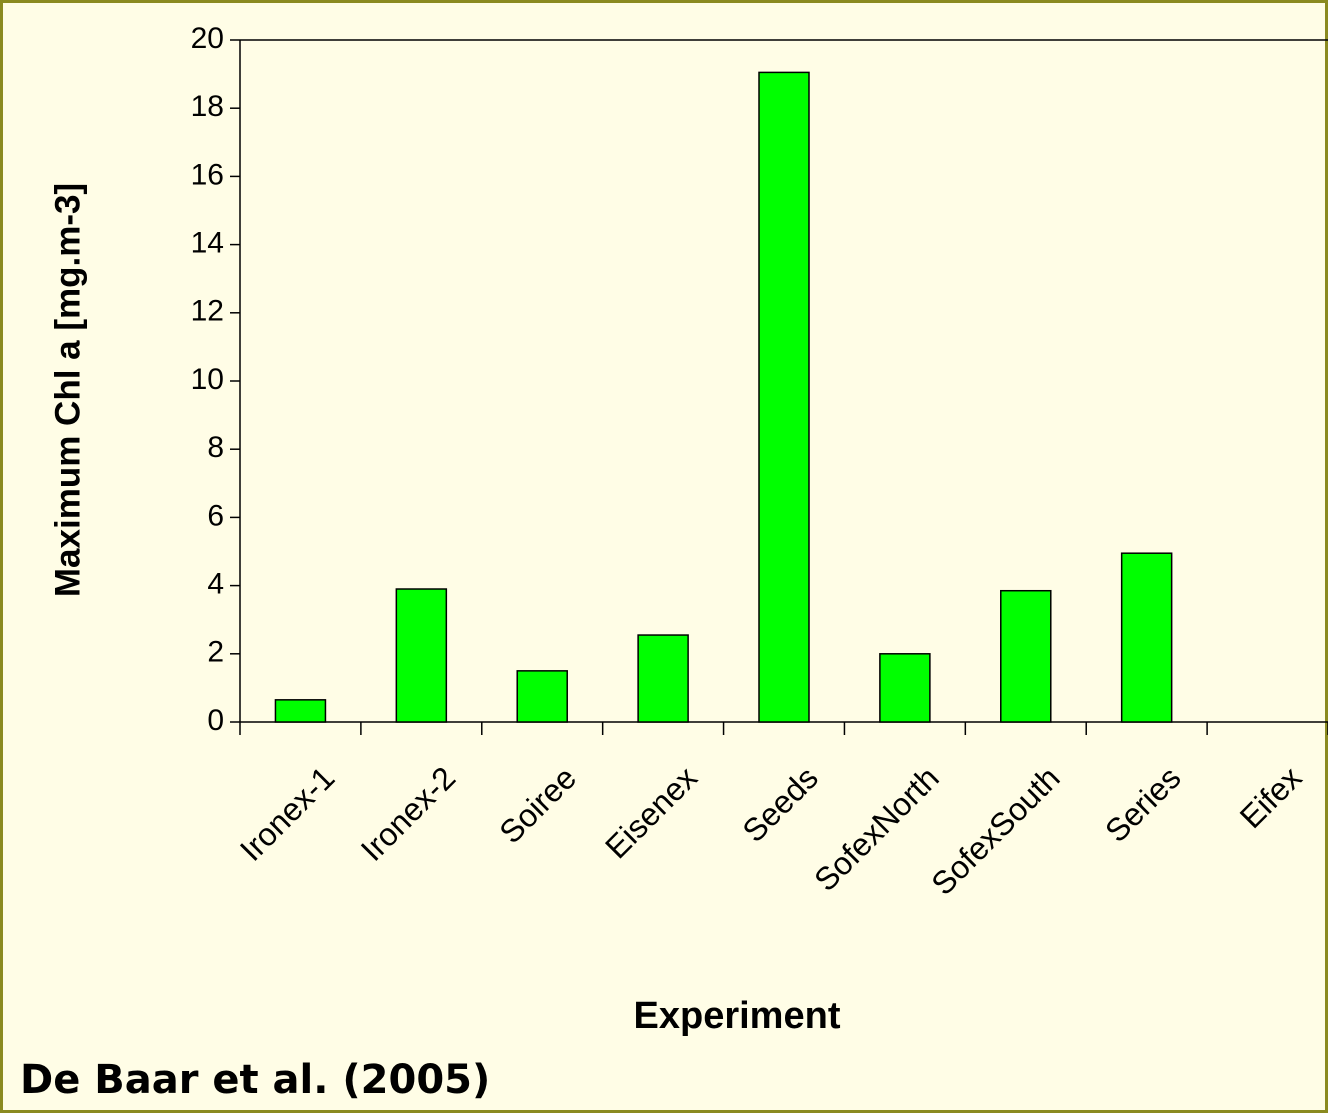  What do you see at coordinates (207, 174) in the screenshot?
I see `y-tick-label: 16` at bounding box center [207, 174].